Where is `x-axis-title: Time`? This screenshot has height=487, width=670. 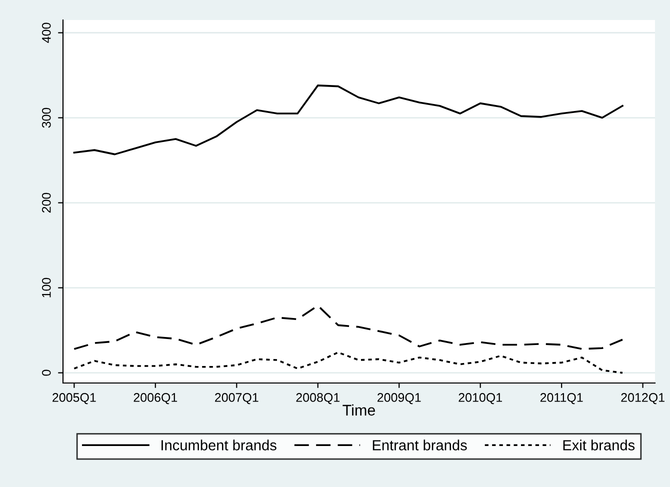
x-axis-title: Time is located at coordinates (359, 410).